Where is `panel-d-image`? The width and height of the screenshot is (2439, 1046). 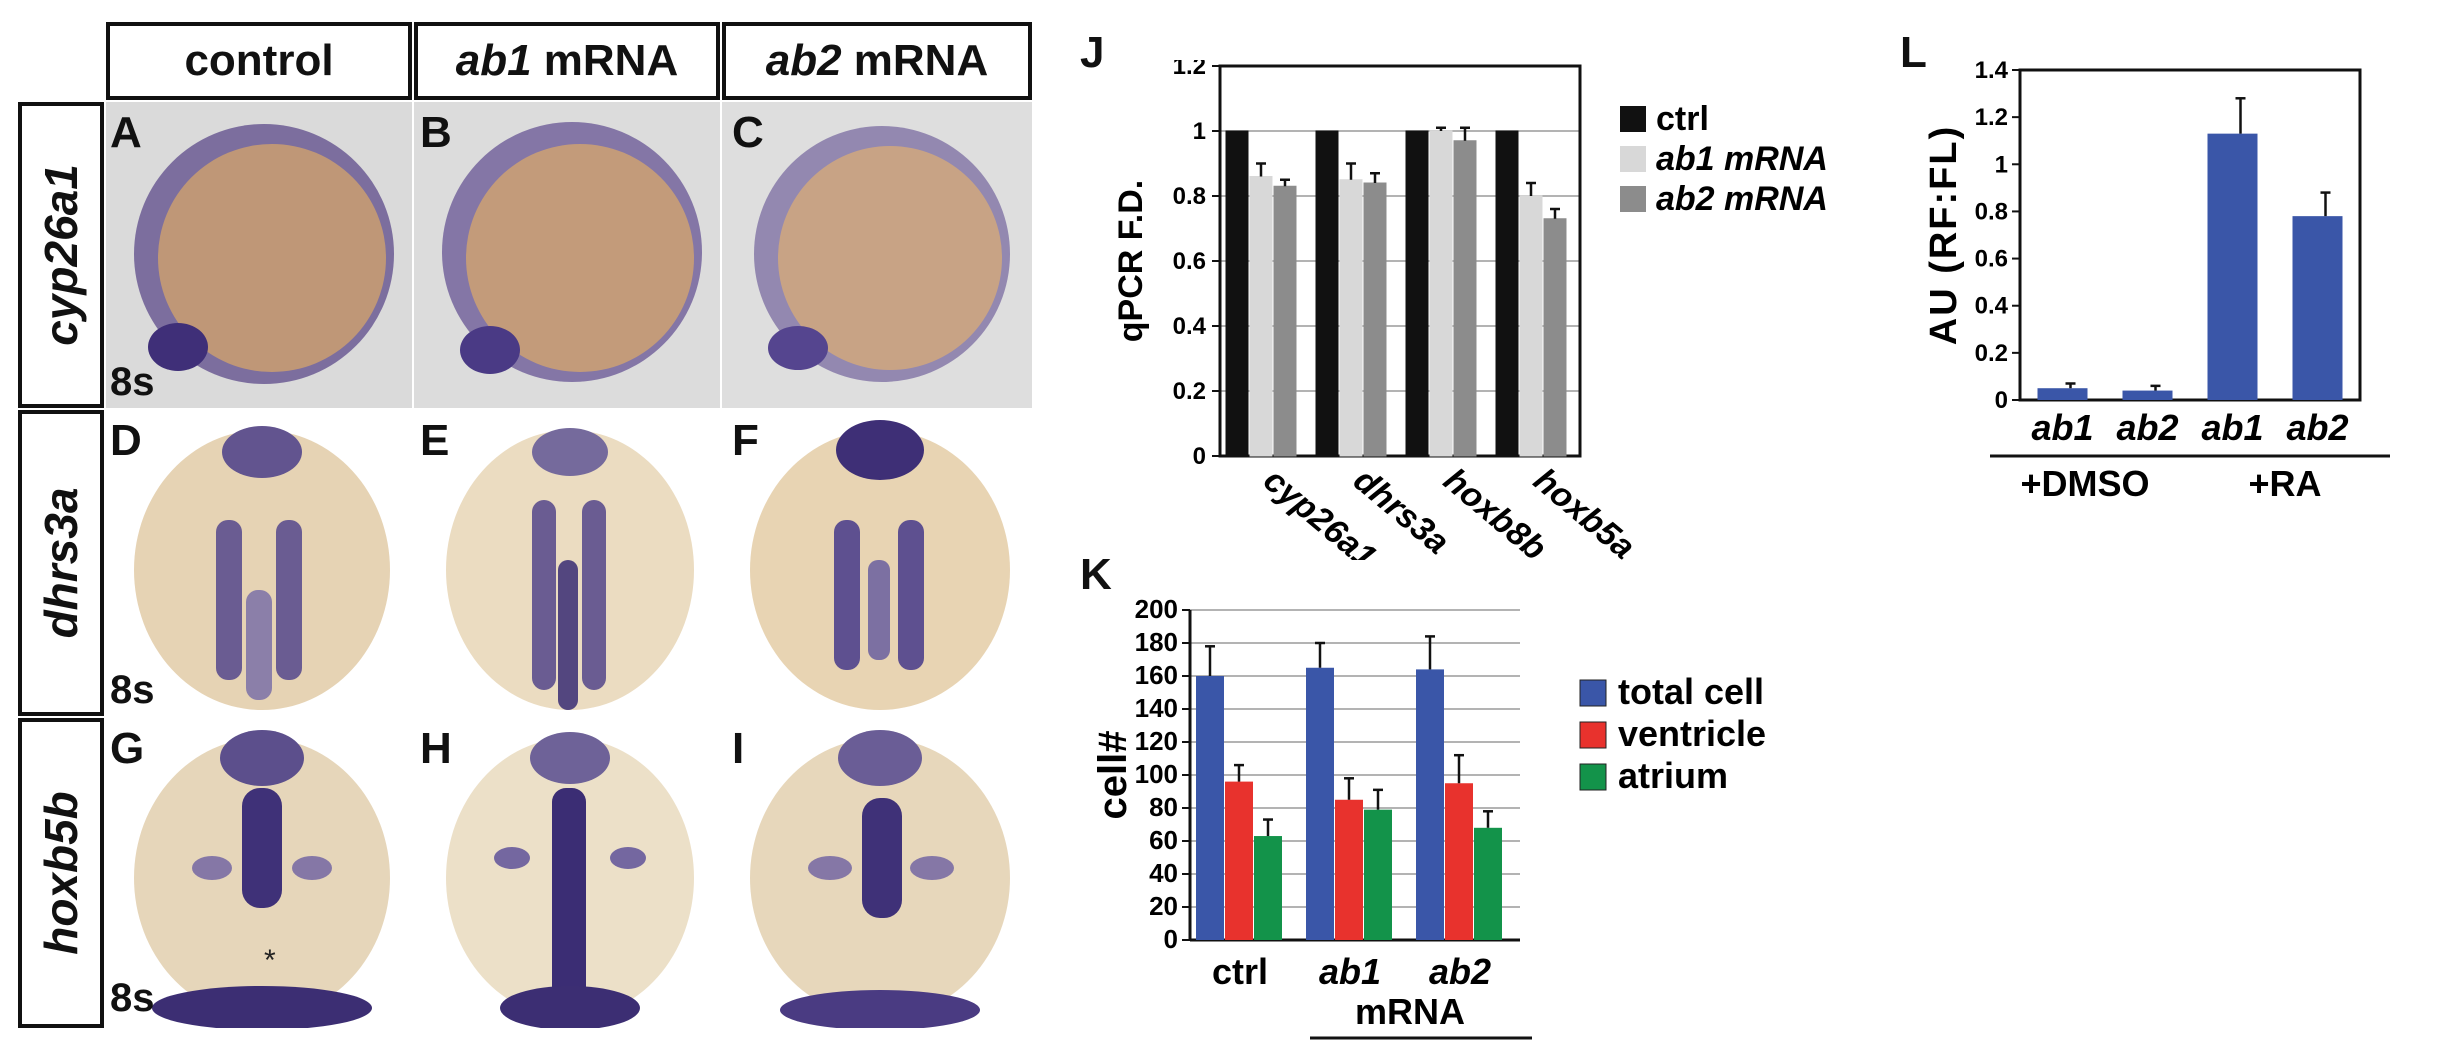
panel-d-image is located at coordinates (259, 563).